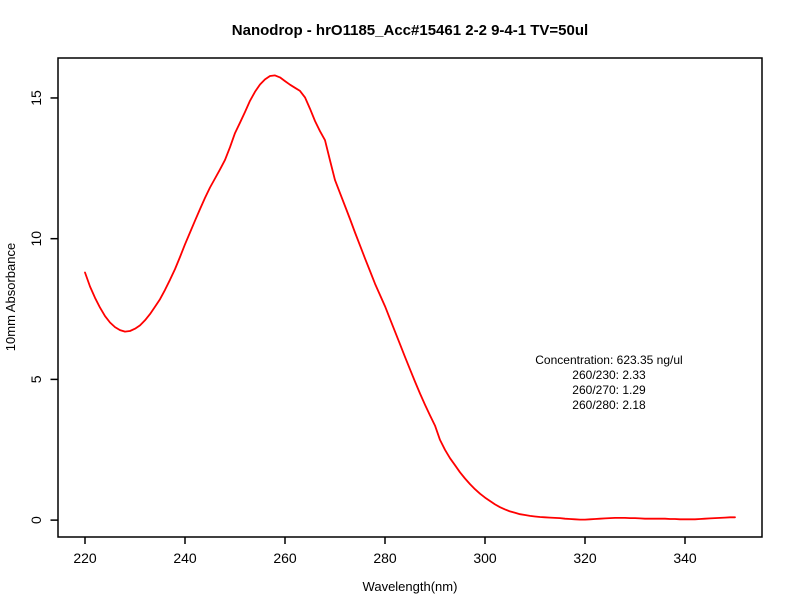 Image resolution: width=792 pixels, height=612 pixels. I want to click on x-axis: 220 240 260 280 300 320 340, so click(385, 551).